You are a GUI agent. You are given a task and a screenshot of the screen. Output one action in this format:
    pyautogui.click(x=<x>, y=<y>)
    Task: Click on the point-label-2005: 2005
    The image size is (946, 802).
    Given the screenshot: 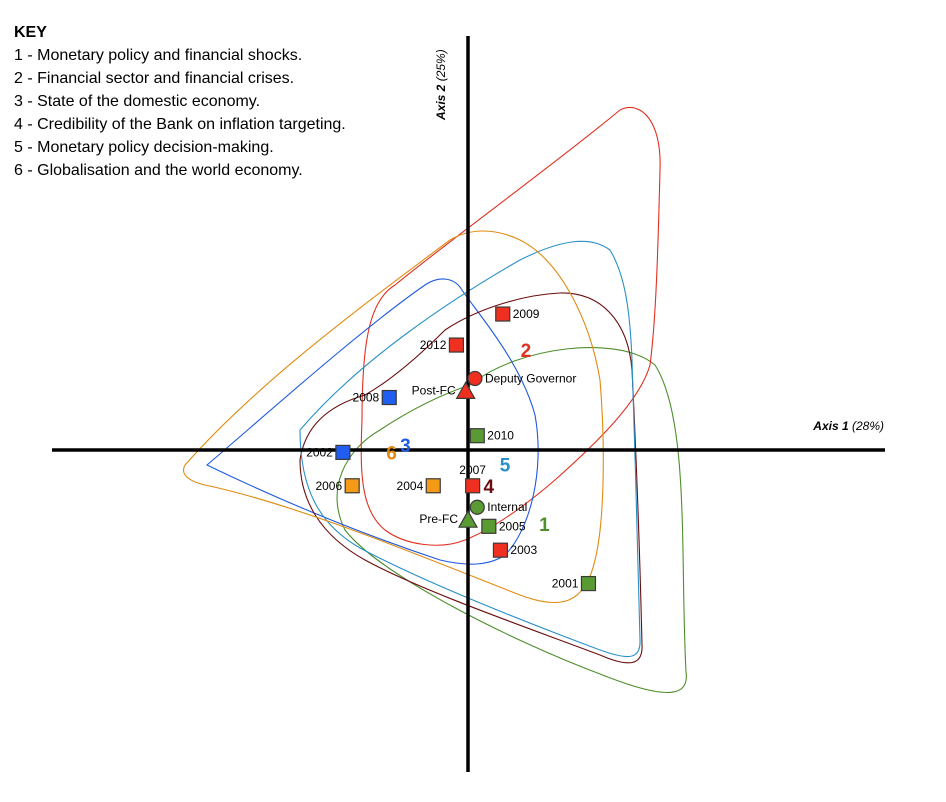 What is the action you would take?
    pyautogui.click(x=512, y=526)
    